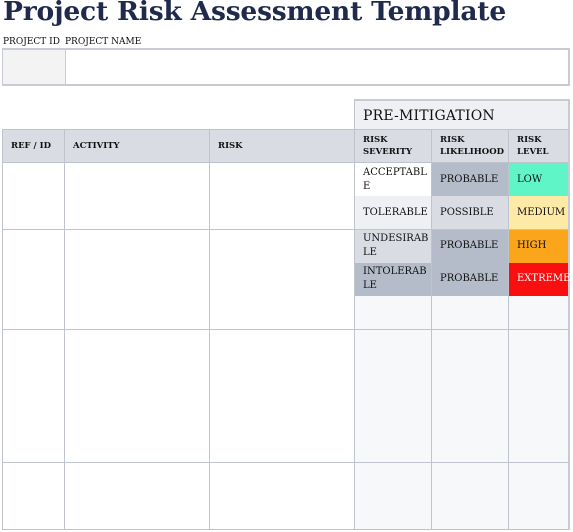 The width and height of the screenshot is (573, 532). What do you see at coordinates (254, 13) in the screenshot?
I see `page-title: Project Risk Assessment Template` at bounding box center [254, 13].